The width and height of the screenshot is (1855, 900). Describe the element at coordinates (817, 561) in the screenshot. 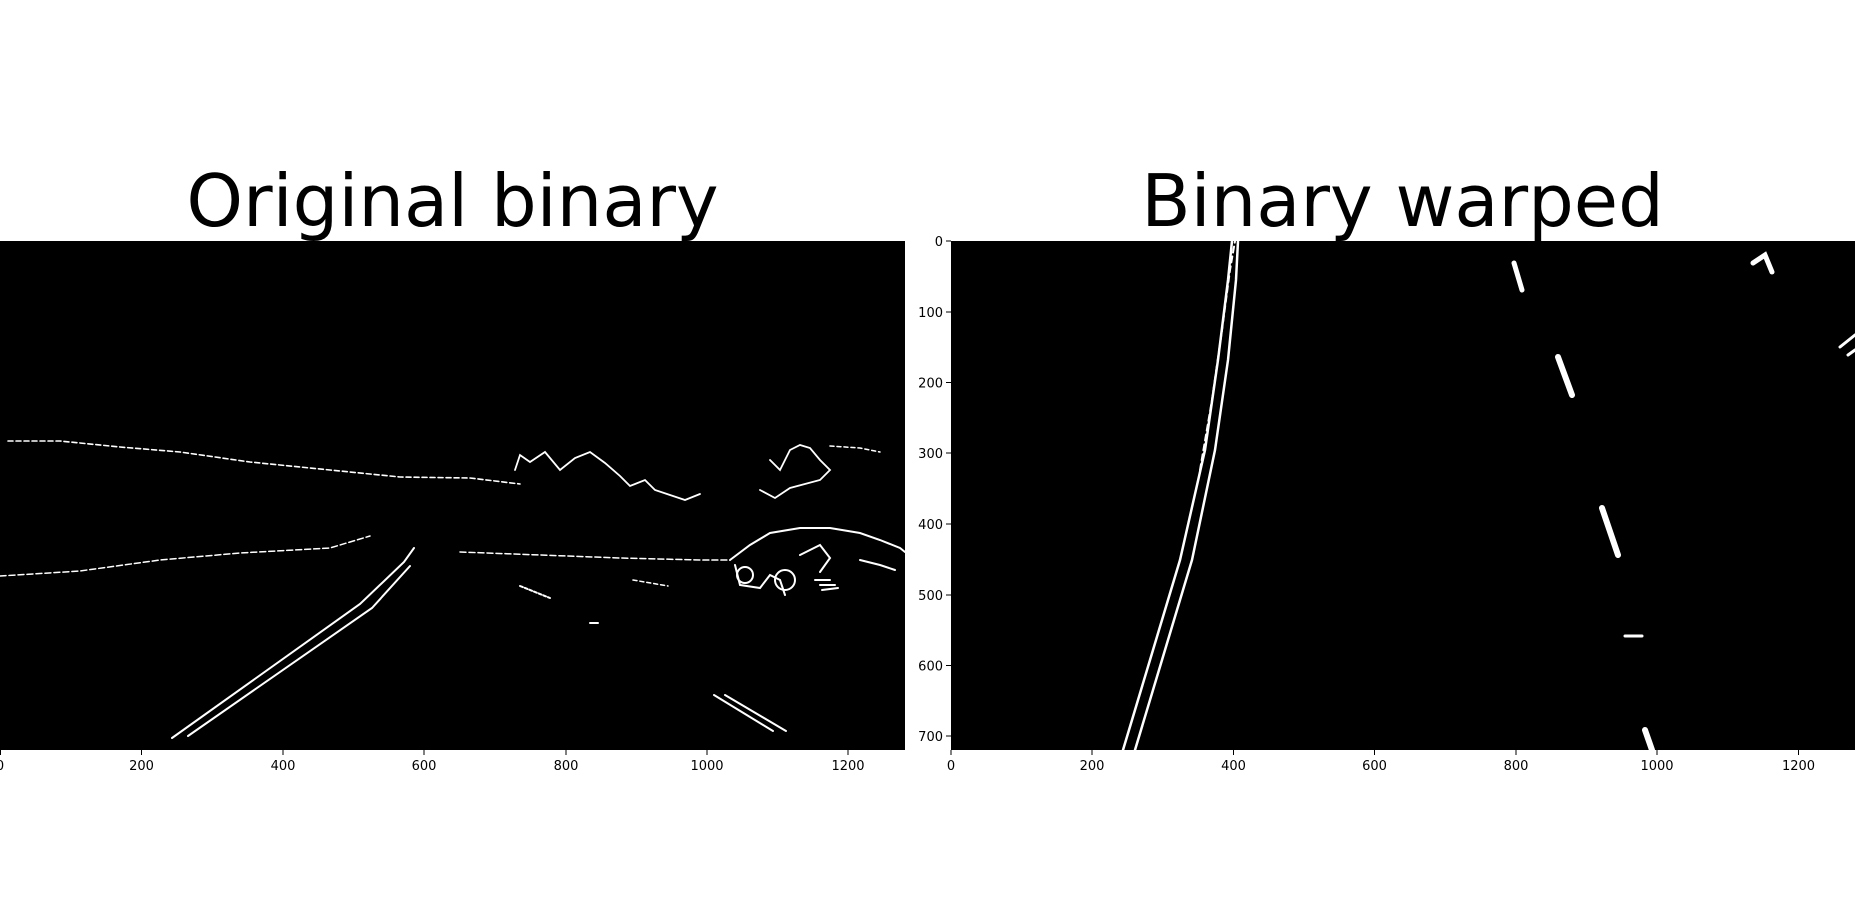

I see `car-outline` at that location.